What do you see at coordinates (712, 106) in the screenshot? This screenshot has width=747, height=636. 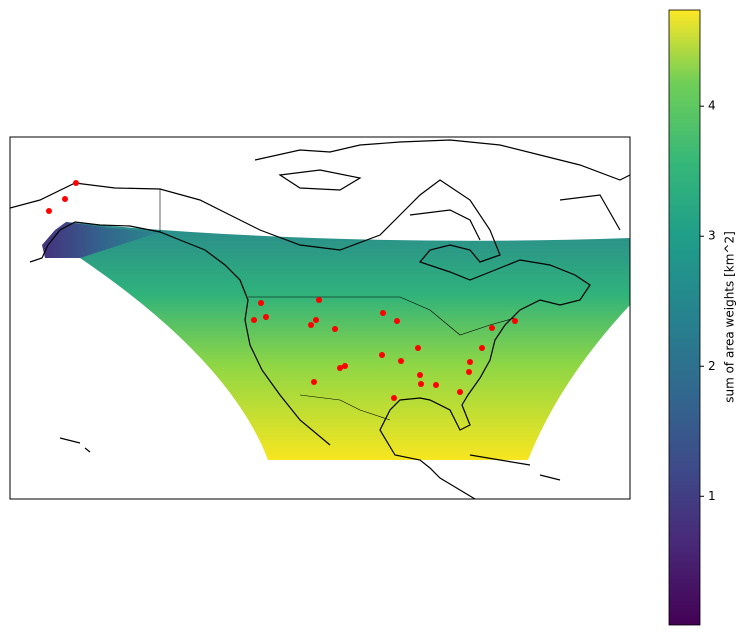 I see `colorbar-tick-label: 4` at bounding box center [712, 106].